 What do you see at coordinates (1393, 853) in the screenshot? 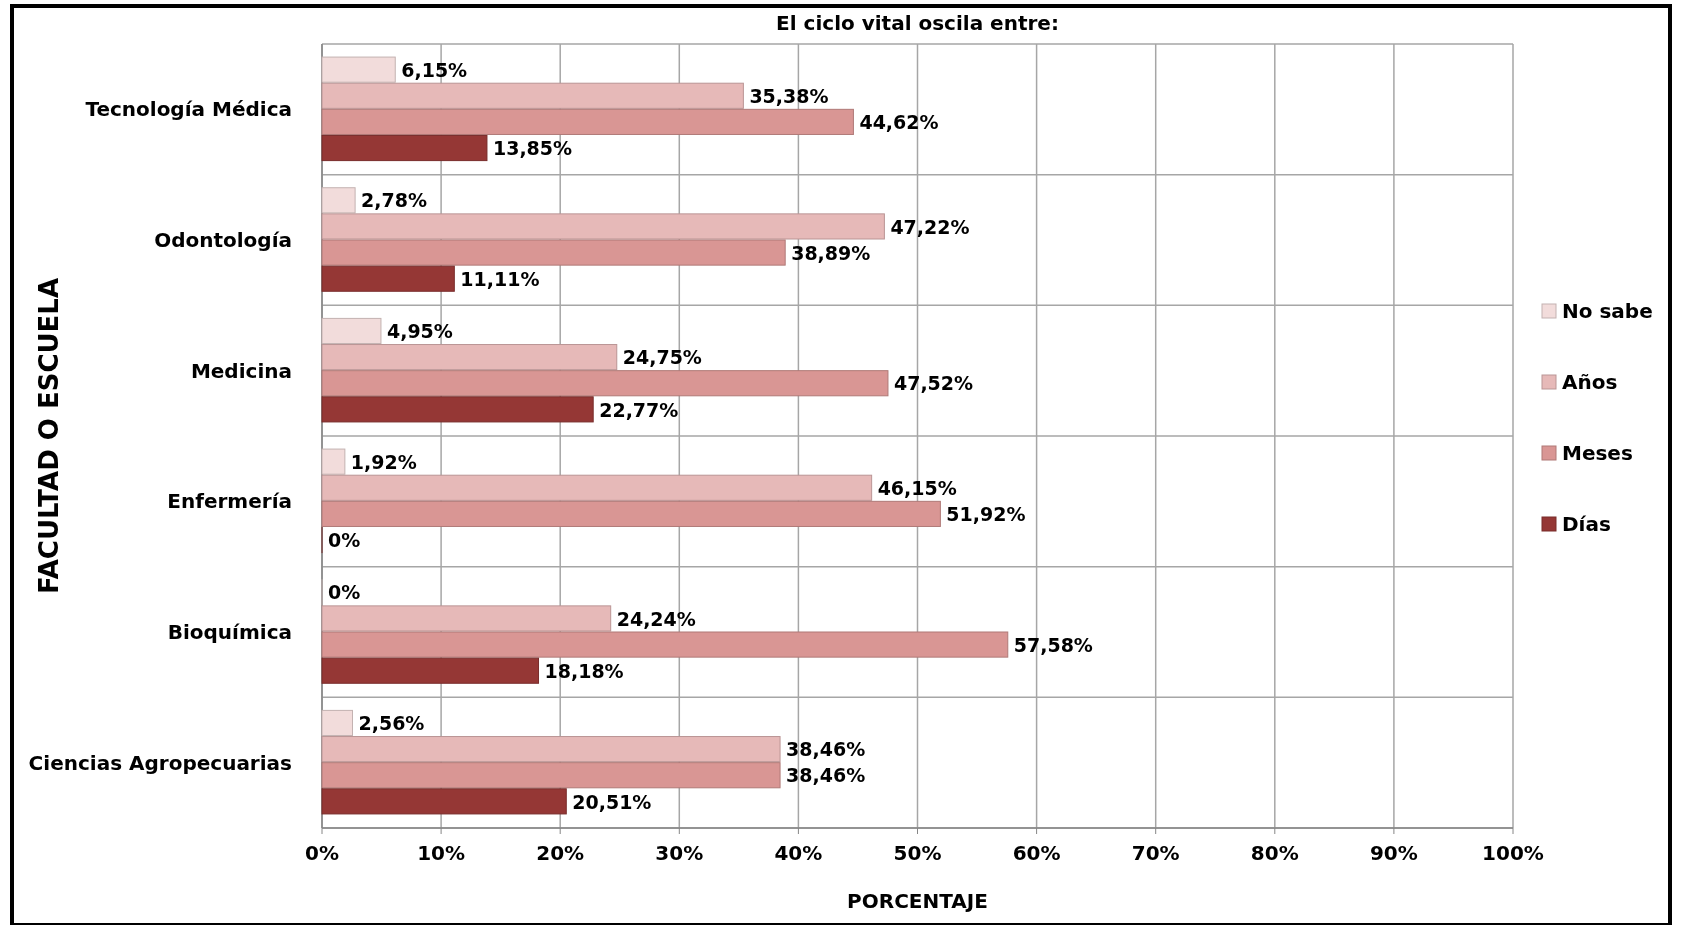
I see `x-tick-label: 90%` at bounding box center [1393, 853].